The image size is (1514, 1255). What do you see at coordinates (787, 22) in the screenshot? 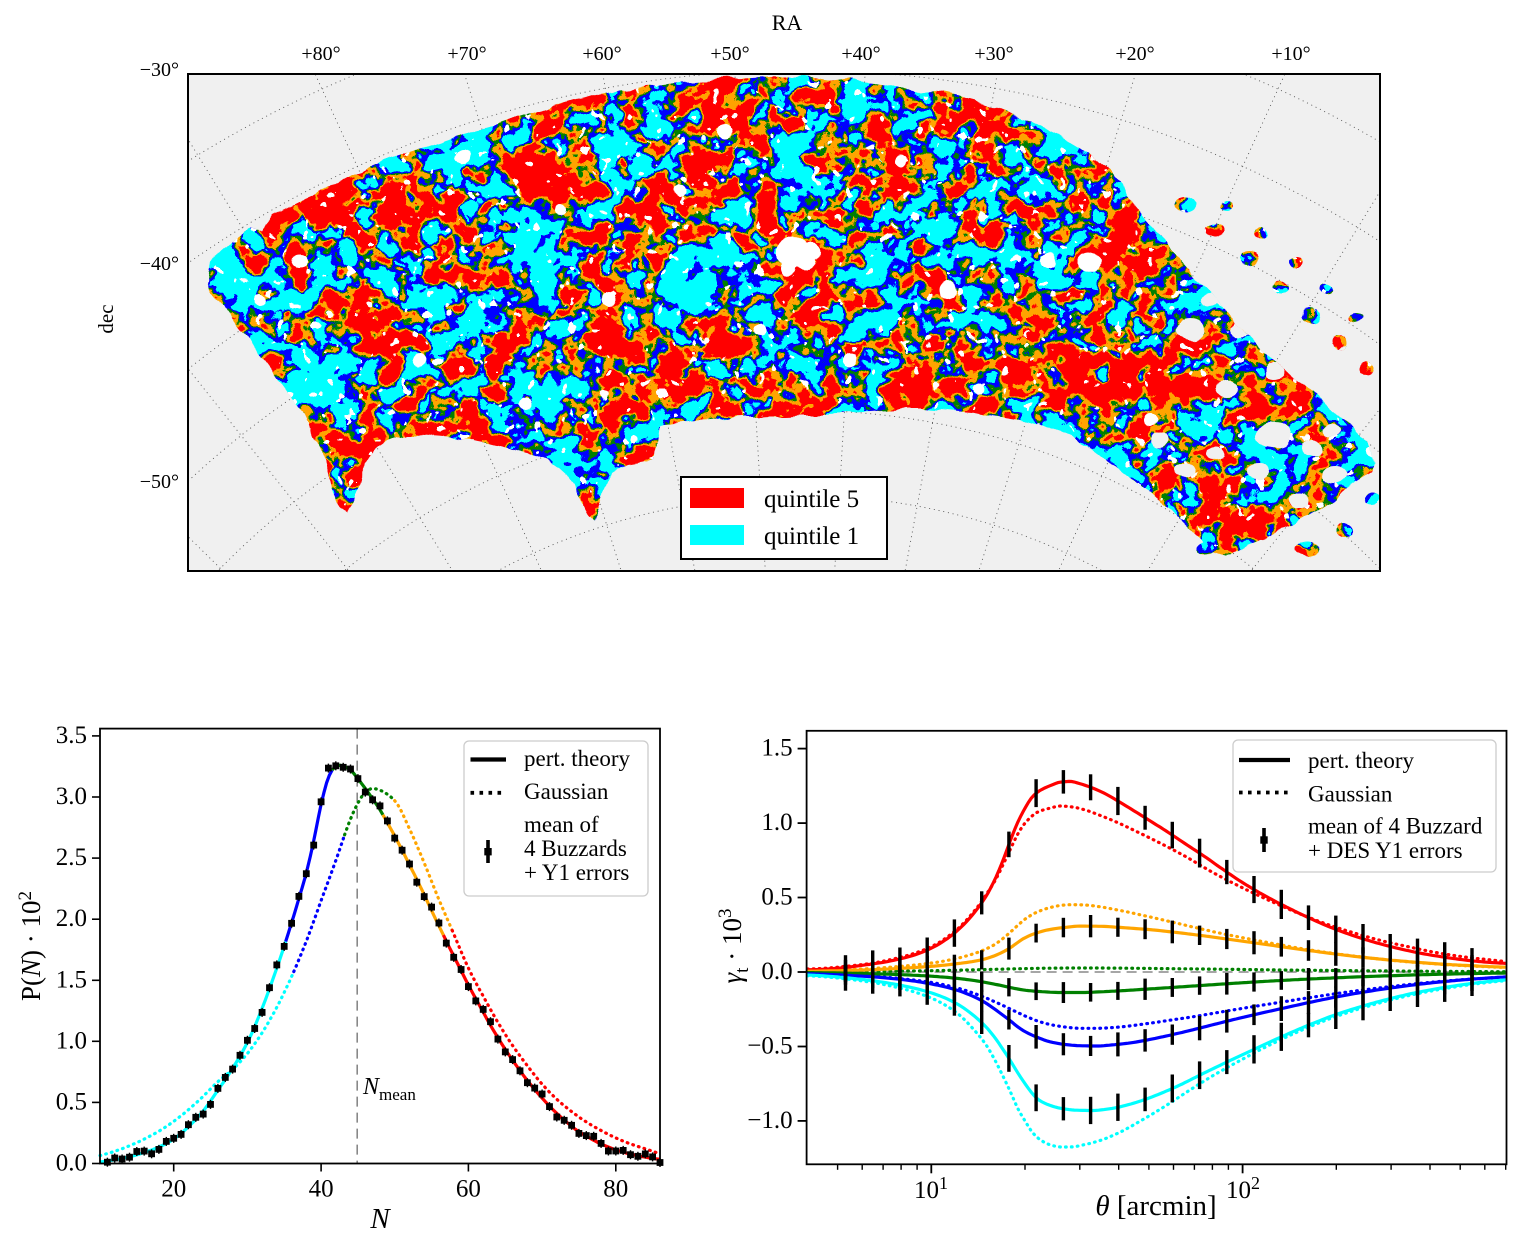
I see `svg-text: RA` at bounding box center [787, 22].